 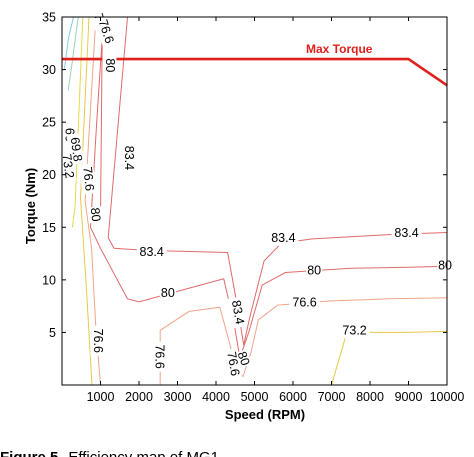 What do you see at coordinates (30, 206) in the screenshot?
I see `y-axis-title: Torque (Nm)` at bounding box center [30, 206].